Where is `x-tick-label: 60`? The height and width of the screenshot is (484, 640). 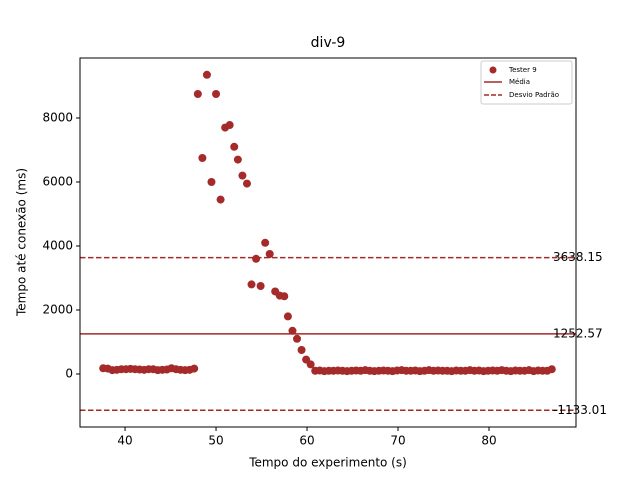 x-tick-label: 60 is located at coordinates (306, 441).